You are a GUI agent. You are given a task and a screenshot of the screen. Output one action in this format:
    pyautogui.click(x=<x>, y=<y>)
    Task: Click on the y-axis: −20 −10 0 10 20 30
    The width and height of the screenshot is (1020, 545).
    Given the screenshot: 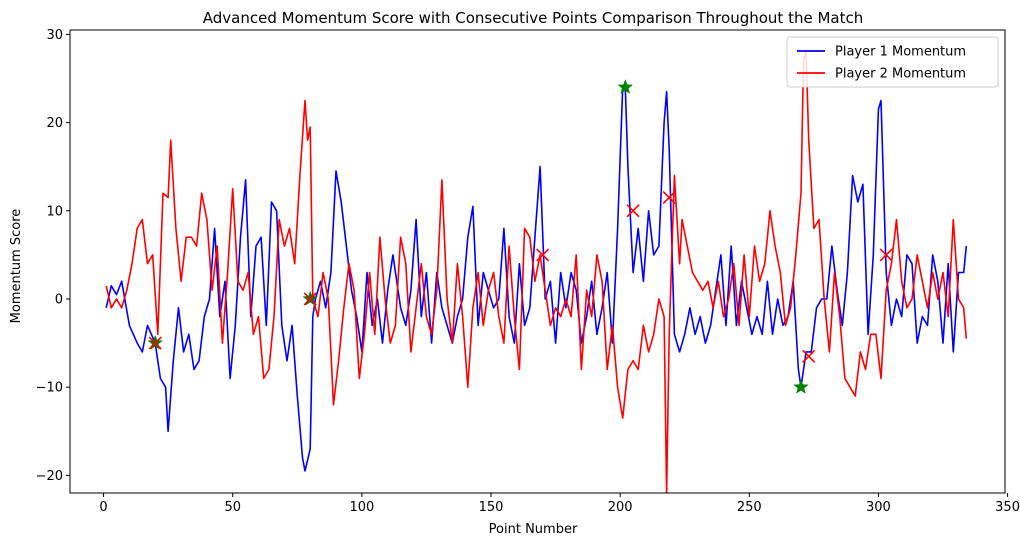 What is the action you would take?
    pyautogui.click(x=53, y=256)
    